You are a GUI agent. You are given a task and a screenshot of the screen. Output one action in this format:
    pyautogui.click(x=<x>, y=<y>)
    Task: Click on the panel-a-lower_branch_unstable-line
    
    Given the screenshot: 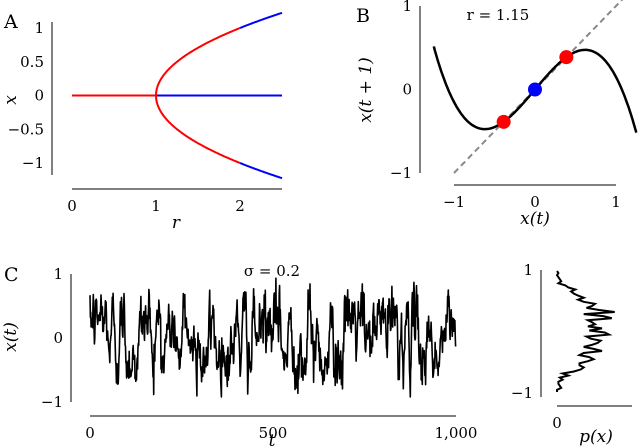 What is the action you would take?
    pyautogui.click(x=261, y=171)
    